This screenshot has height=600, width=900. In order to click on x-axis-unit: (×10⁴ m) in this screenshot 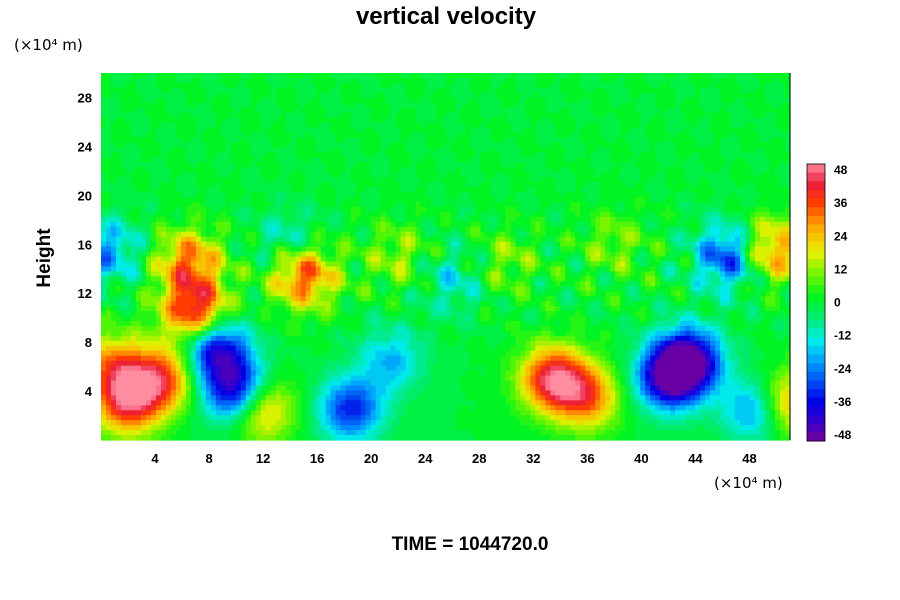, I will do `click(748, 483)`.